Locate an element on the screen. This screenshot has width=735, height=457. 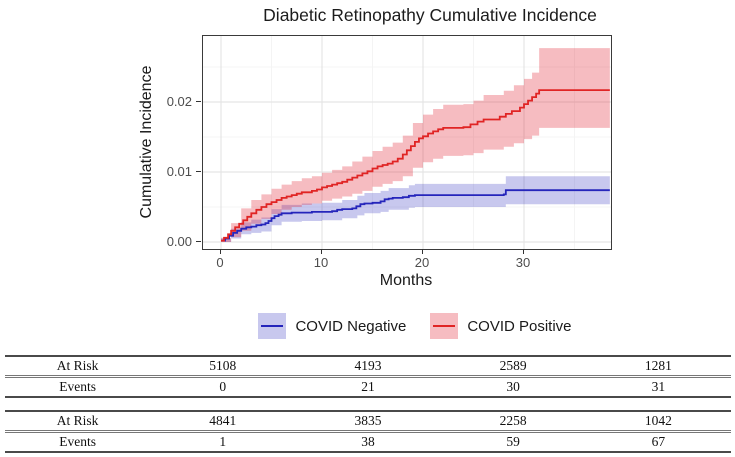
legend-label-covid-negative: COVID Negative is located at coordinates (351, 326).